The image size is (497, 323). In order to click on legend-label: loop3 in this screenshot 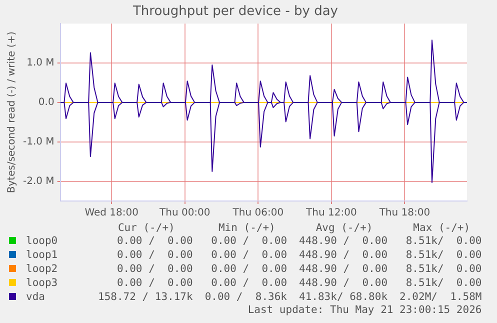, I will do `click(42, 283)`.